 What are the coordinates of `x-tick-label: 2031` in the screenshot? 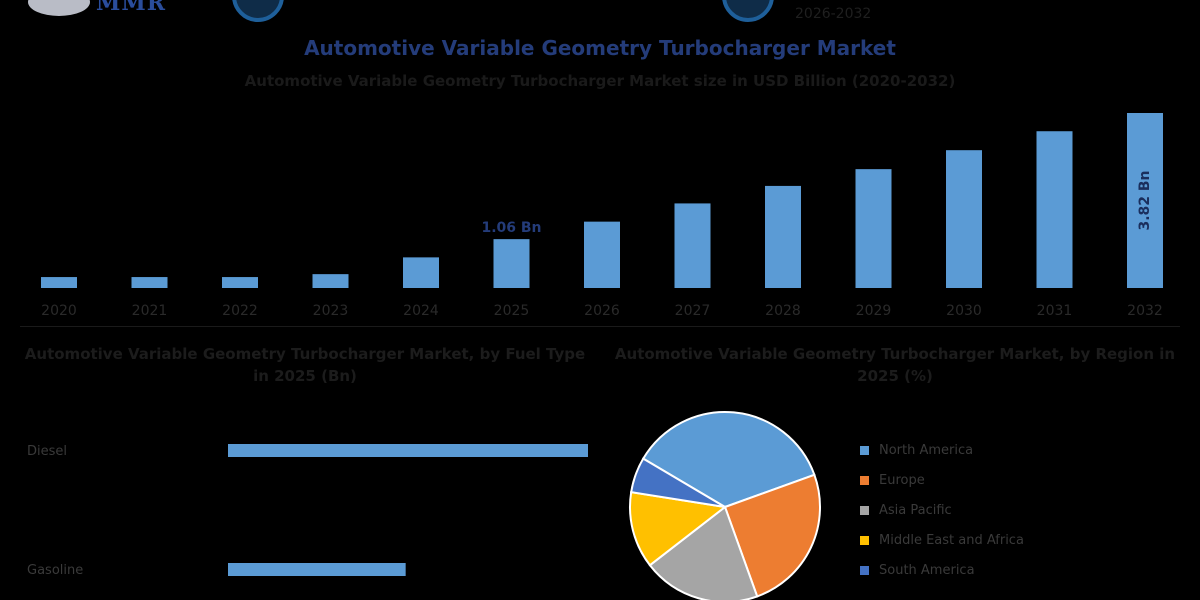 It's located at (1055, 311).